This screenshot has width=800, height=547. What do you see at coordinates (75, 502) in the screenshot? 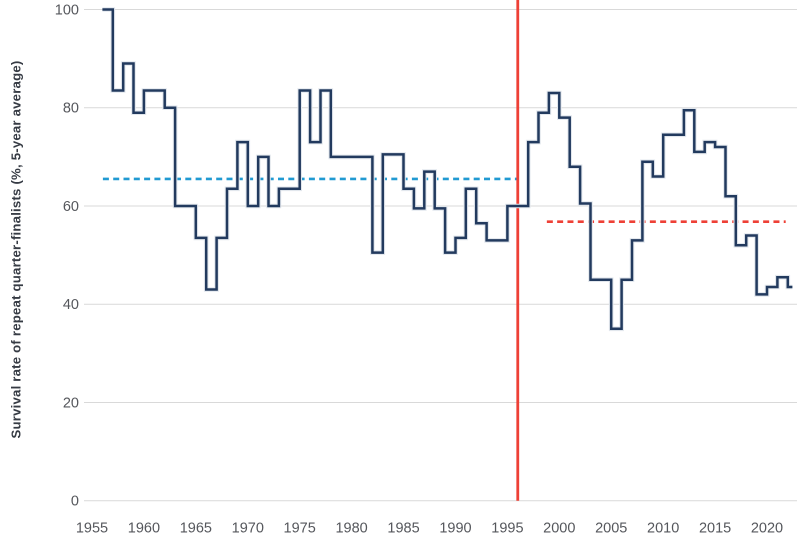
I see `y-tick-label: 0` at bounding box center [75, 502].